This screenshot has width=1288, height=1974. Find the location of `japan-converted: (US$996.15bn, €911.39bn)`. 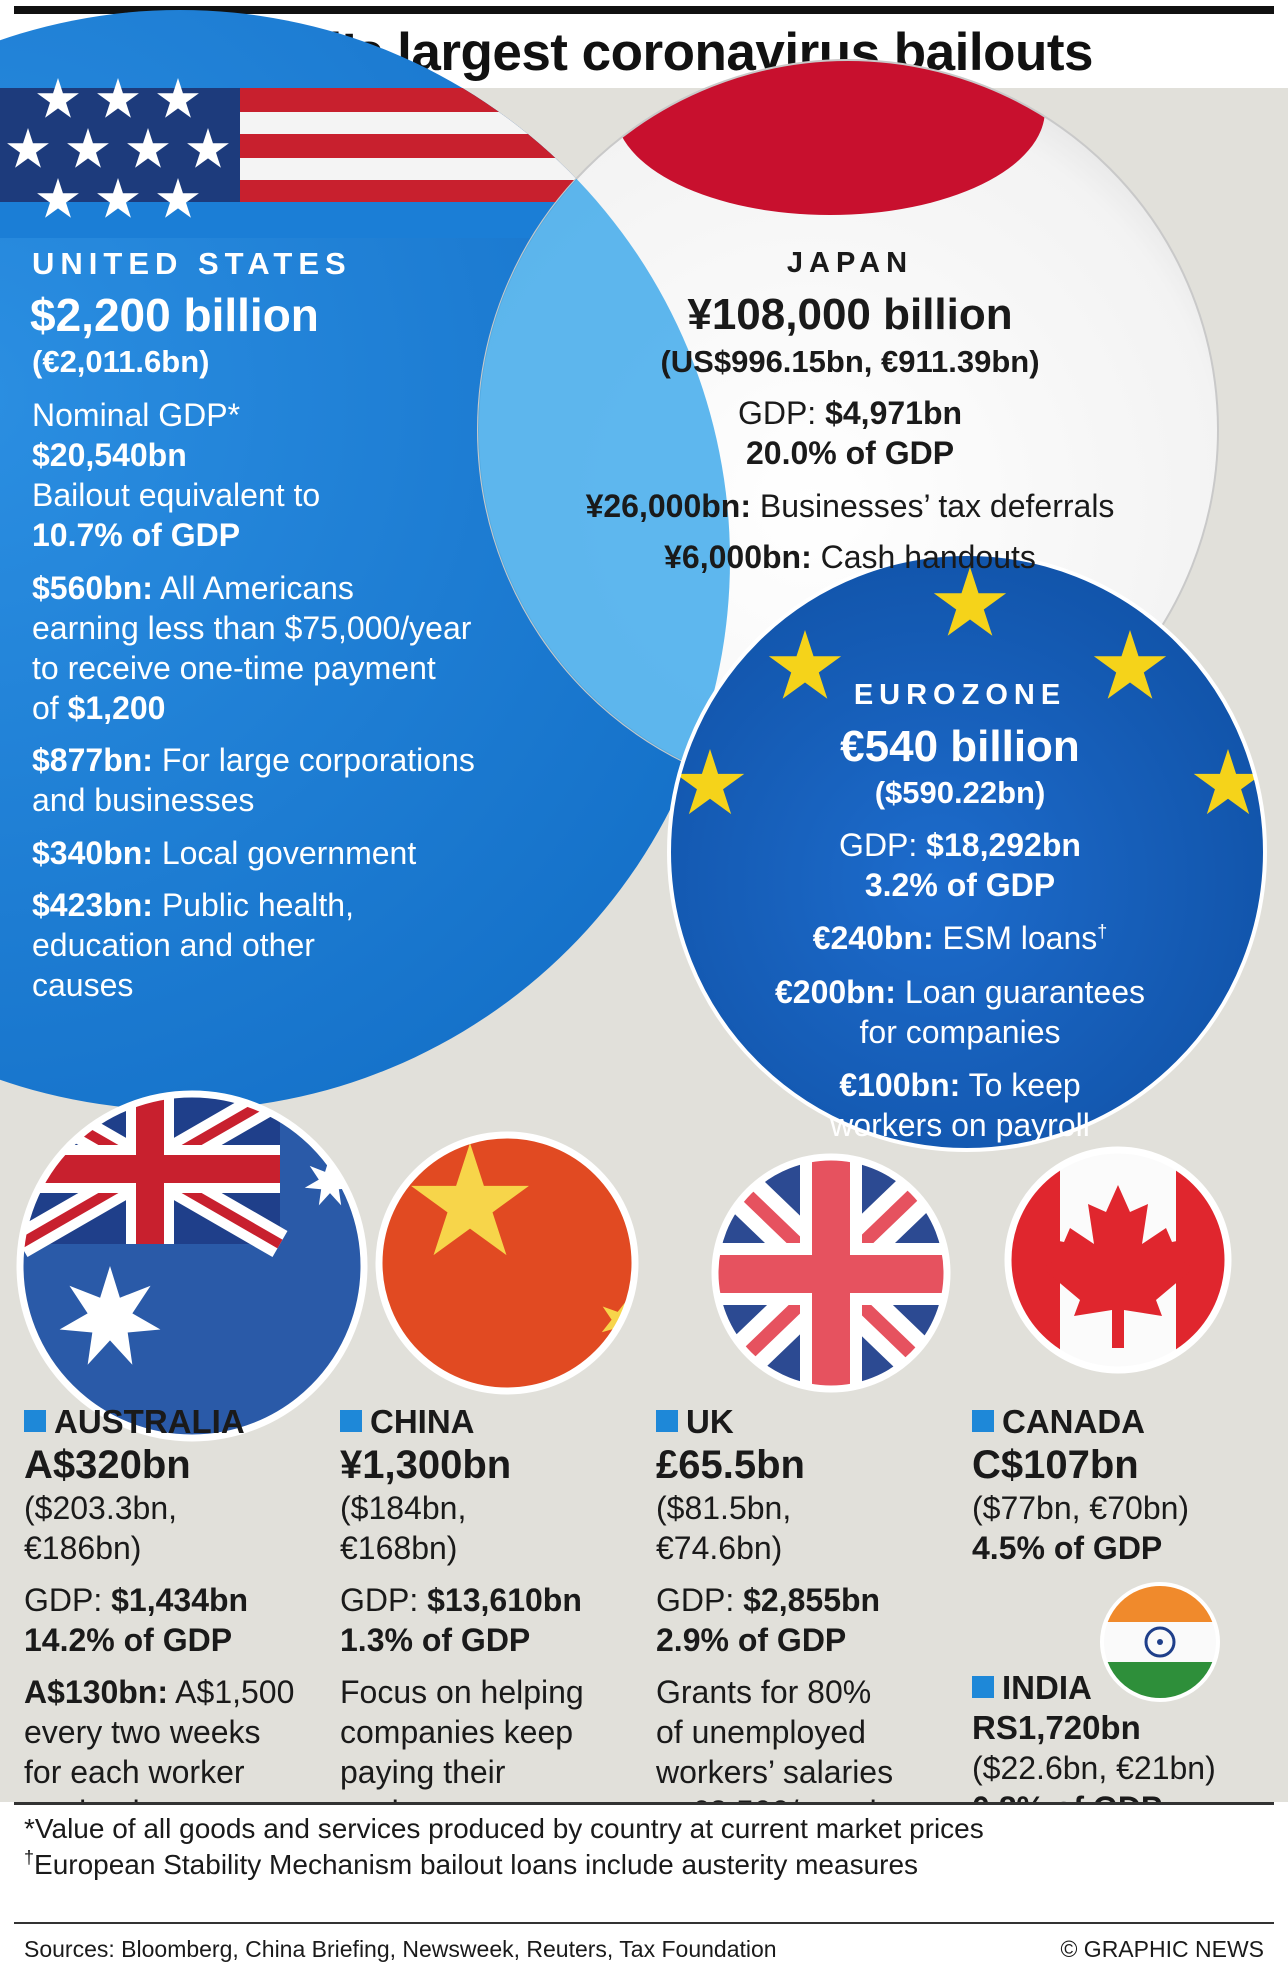

japan-converted: (US$996.15bn, €911.39bn) is located at coordinates (850, 361).